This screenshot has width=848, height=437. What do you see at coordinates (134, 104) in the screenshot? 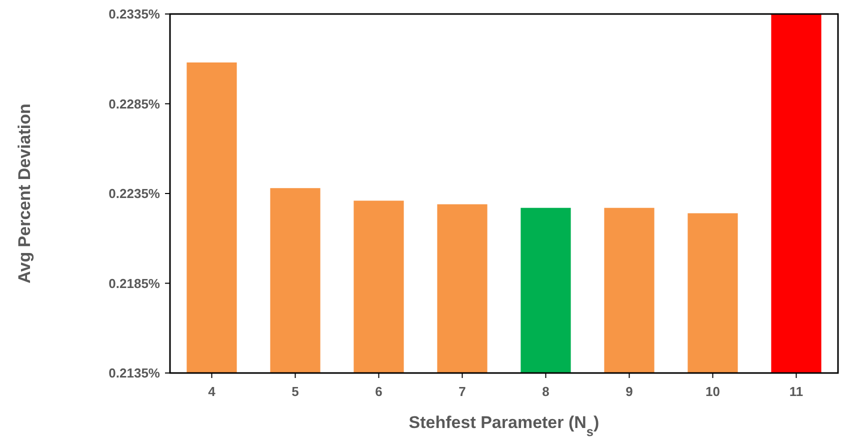
I see `y-tick-label: 0.2285%` at bounding box center [134, 104].